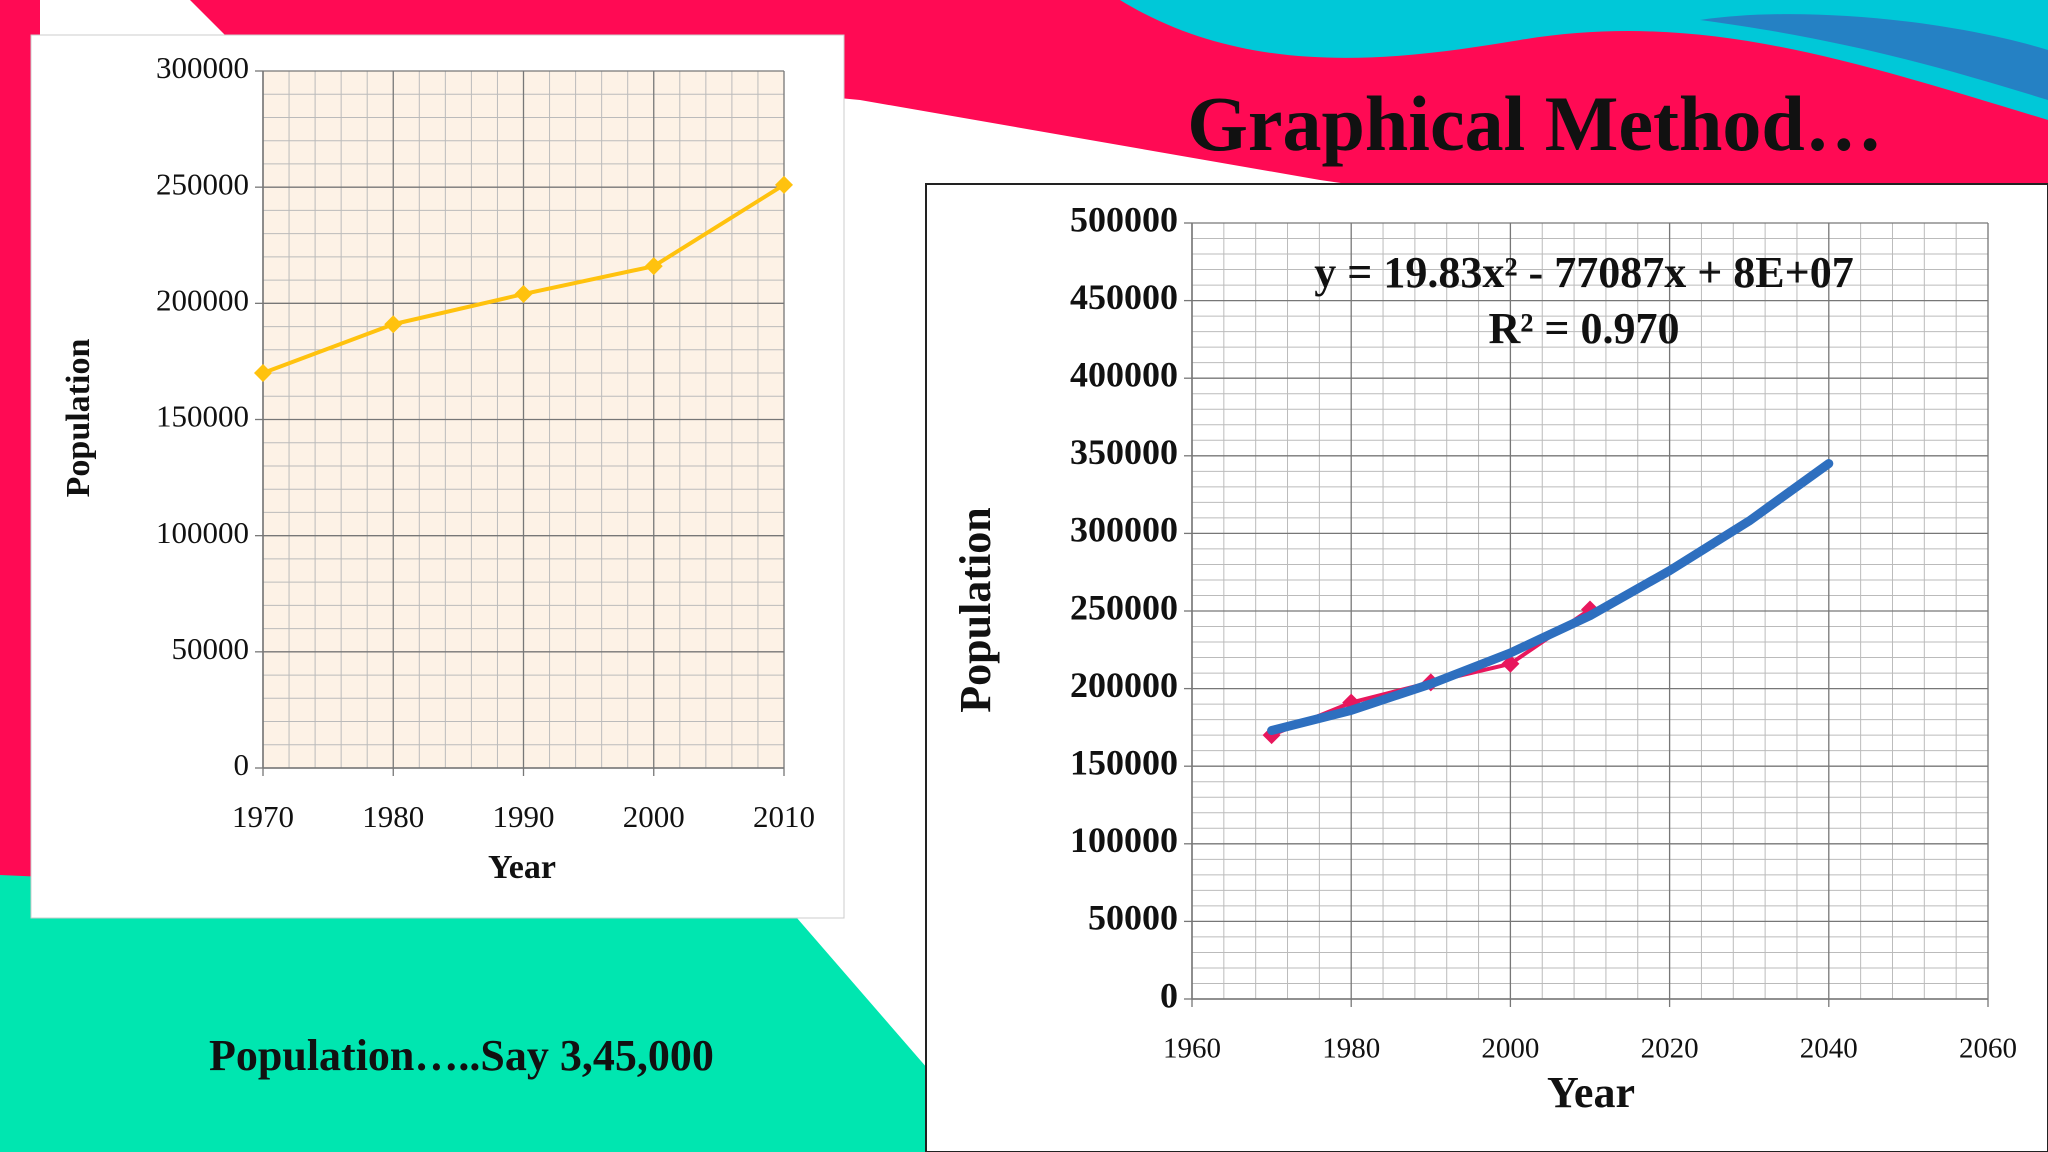 The image size is (2048, 1152). I want to click on x-tick-label: 1970, so click(263, 816).